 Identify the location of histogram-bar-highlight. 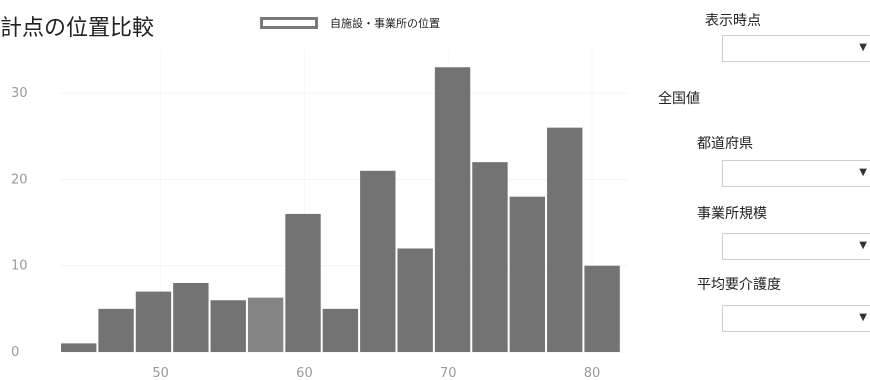
(265, 324).